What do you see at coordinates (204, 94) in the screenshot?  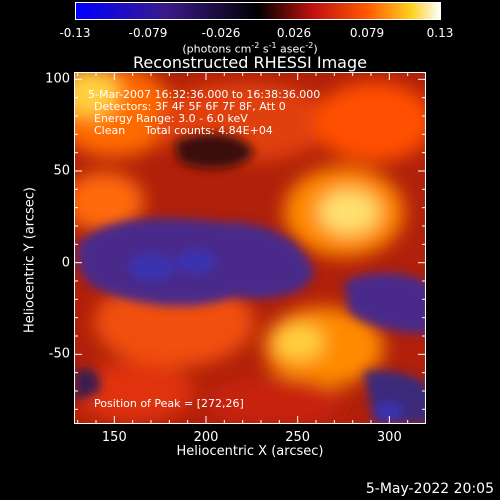 I see `time-range-text: 5-Mar-2007 16:32:36.000 to 16:38:36.000` at bounding box center [204, 94].